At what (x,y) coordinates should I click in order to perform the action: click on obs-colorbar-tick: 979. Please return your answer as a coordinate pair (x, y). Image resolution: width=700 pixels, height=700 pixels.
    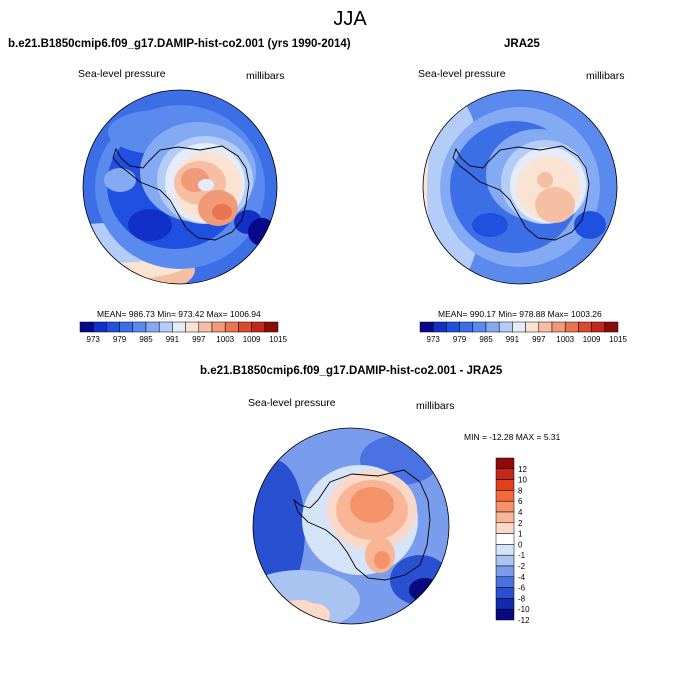
    Looking at the image, I should click on (460, 339).